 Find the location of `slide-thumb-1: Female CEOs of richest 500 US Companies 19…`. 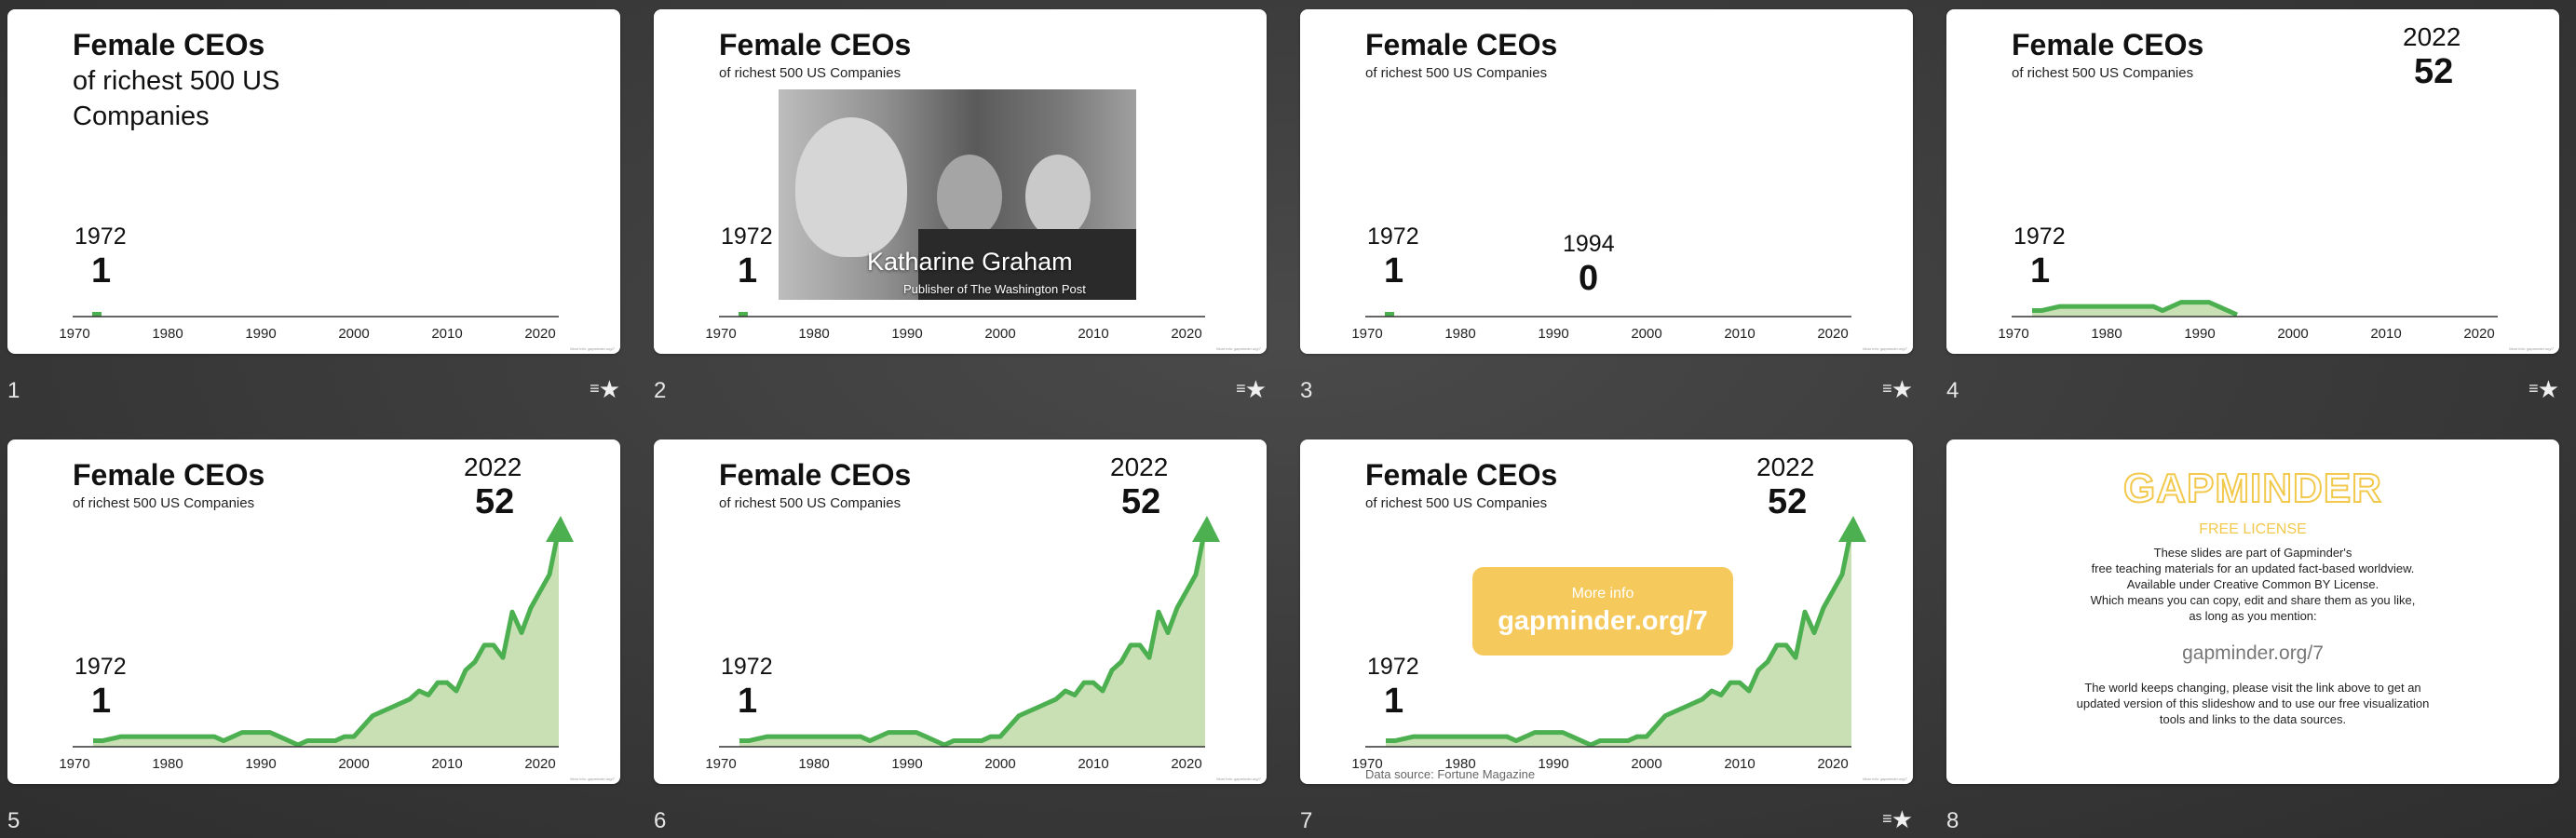

slide-thumb-1: Female CEOs of richest 500 US Companies 19… is located at coordinates (313, 209).